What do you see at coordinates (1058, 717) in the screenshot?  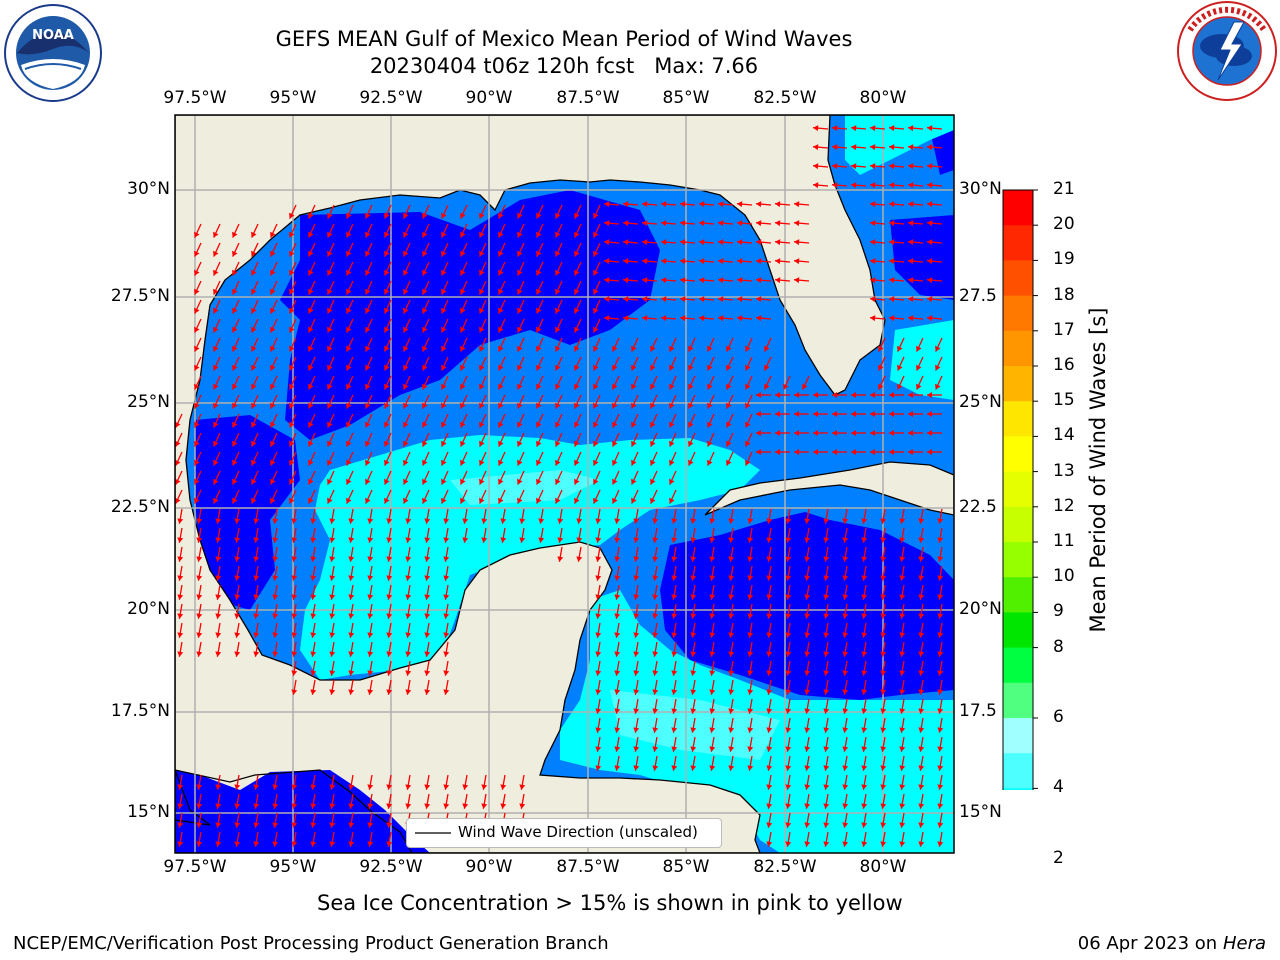 I see `colorbar-tick-label: 6` at bounding box center [1058, 717].